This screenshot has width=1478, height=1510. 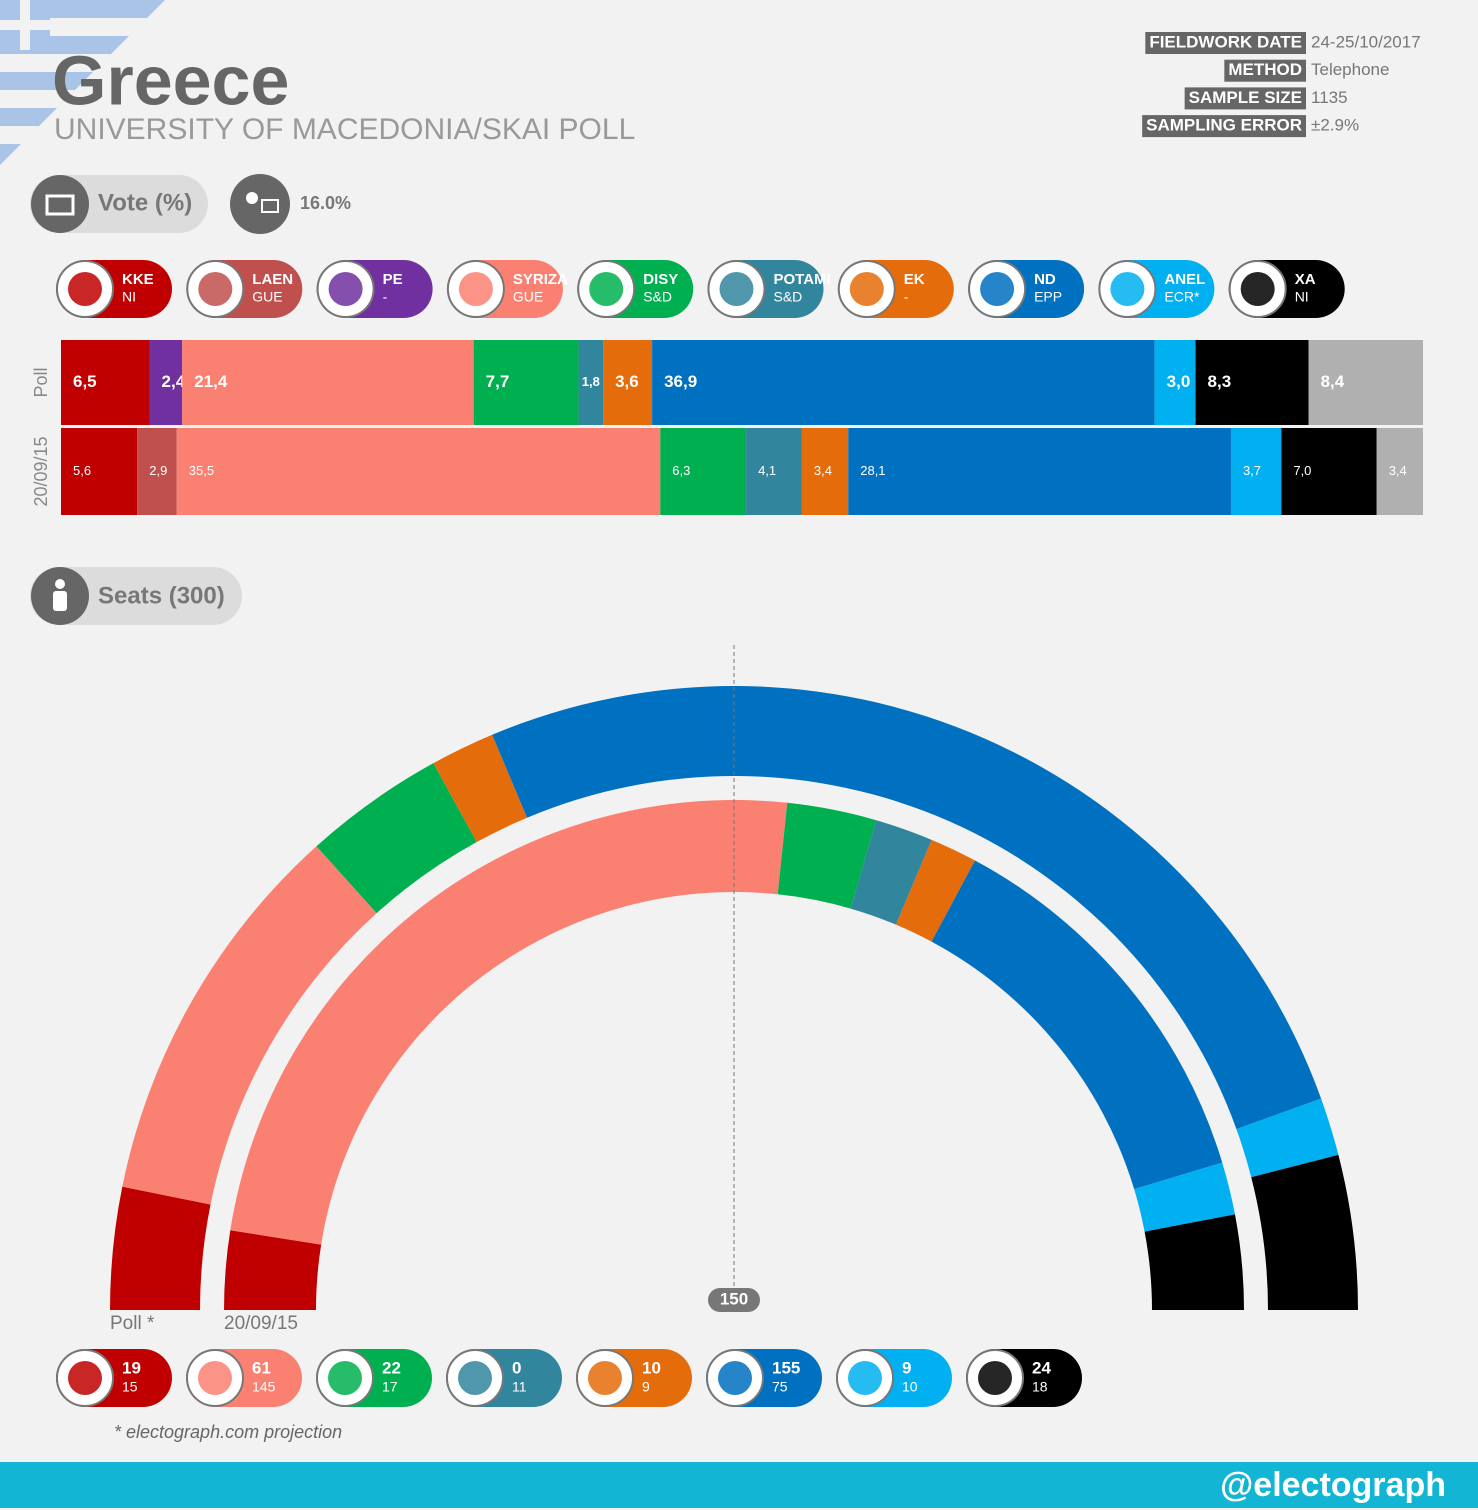 I want to click on bar-label: 8,3, so click(x=1220, y=381).